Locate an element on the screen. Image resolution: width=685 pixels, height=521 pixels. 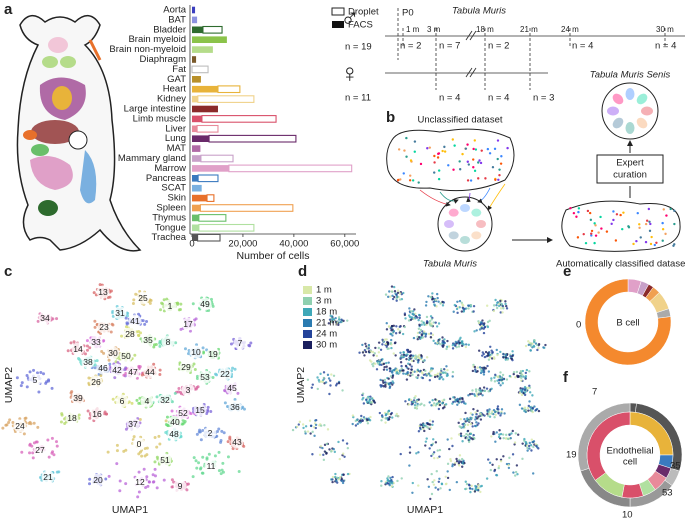
bar-segment is located at coordinates (196, 148).